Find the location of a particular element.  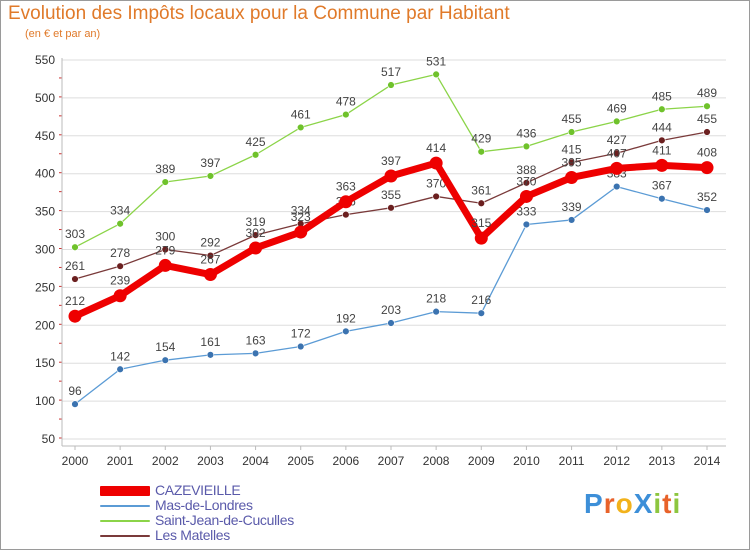

data-label: 425 is located at coordinates (256, 142).